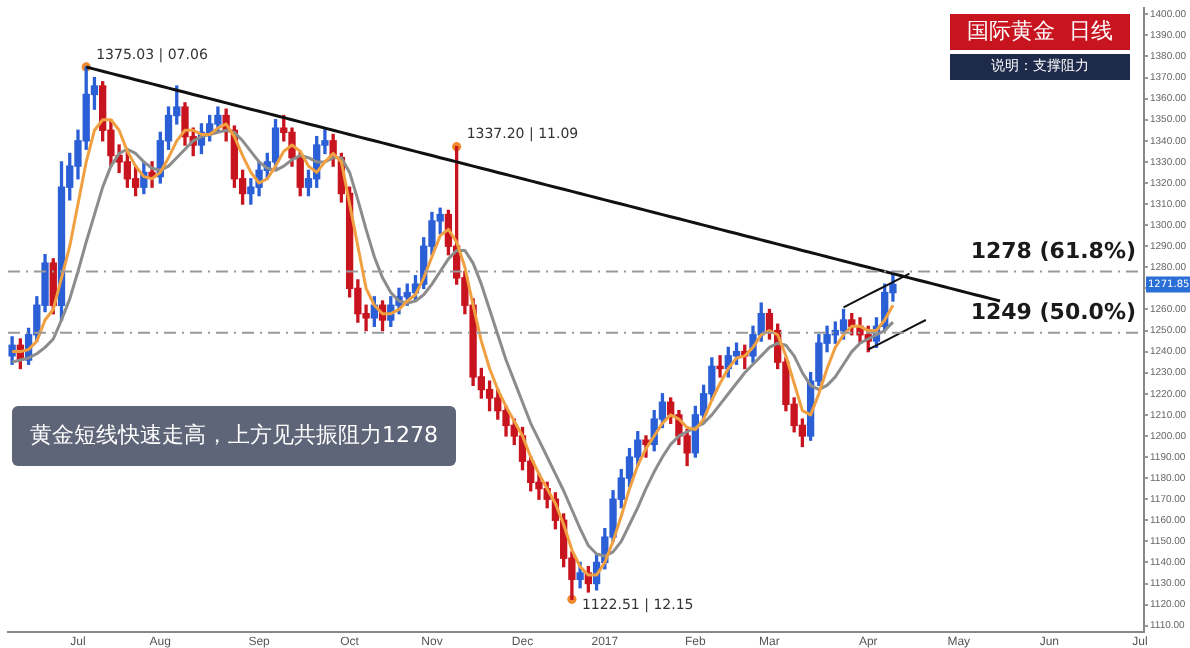 Image resolution: width=1190 pixels, height=648 pixels. I want to click on heading-panel: 国际黄金 日线, so click(1040, 32).